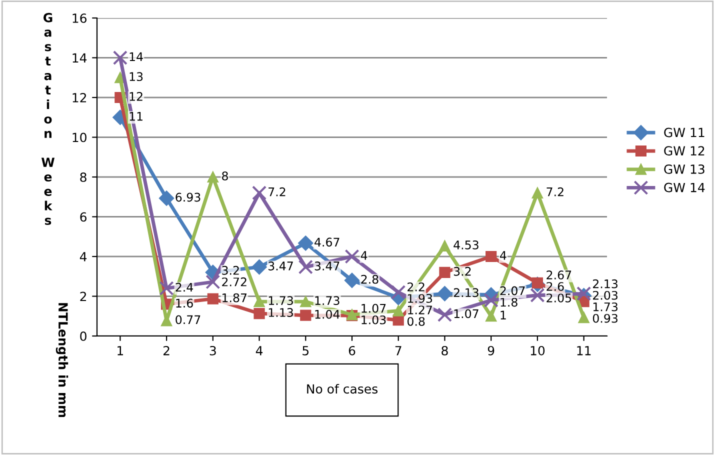  What do you see at coordinates (79, 18) in the screenshot?
I see `y-tick-label: 16` at bounding box center [79, 18].